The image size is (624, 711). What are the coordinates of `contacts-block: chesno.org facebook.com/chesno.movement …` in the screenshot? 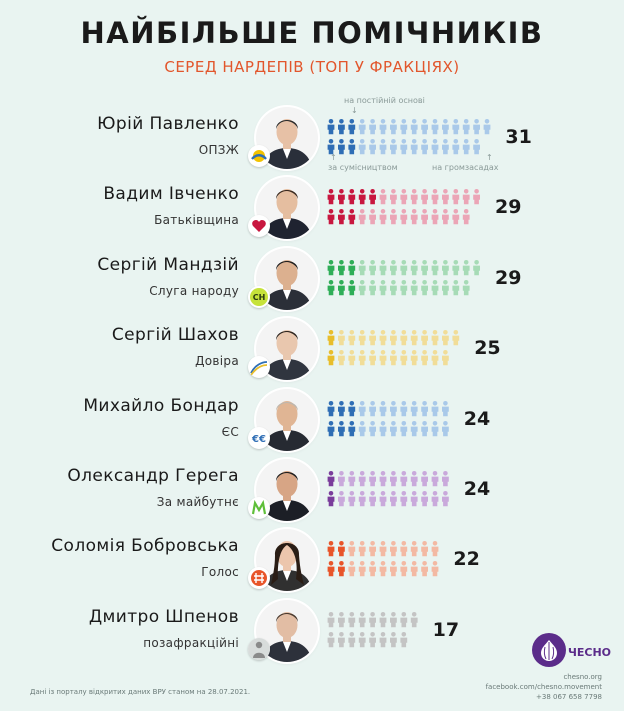 It's located at (544, 687).